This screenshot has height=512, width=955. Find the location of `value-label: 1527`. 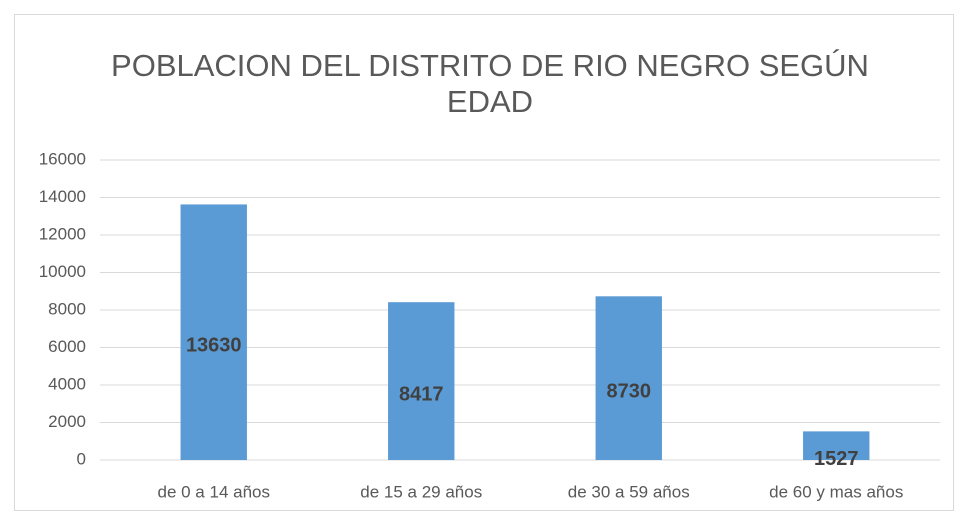

value-label: 1527 is located at coordinates (836, 459).